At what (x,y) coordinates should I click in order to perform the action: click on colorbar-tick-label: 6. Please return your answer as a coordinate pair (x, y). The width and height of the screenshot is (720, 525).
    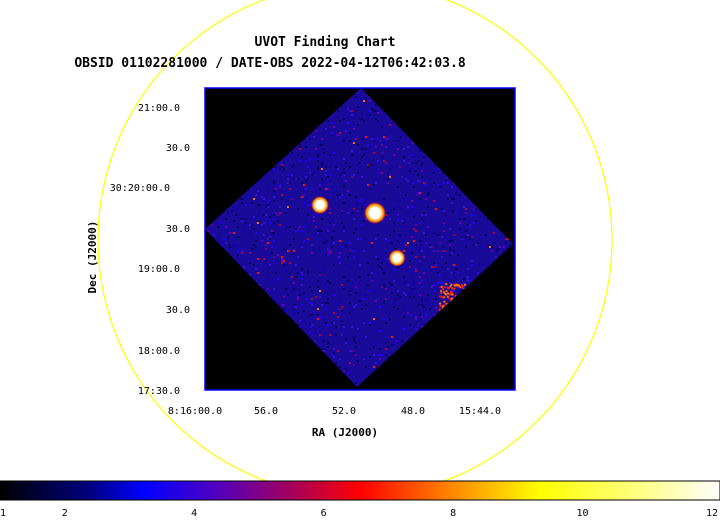
    Looking at the image, I should click on (324, 513).